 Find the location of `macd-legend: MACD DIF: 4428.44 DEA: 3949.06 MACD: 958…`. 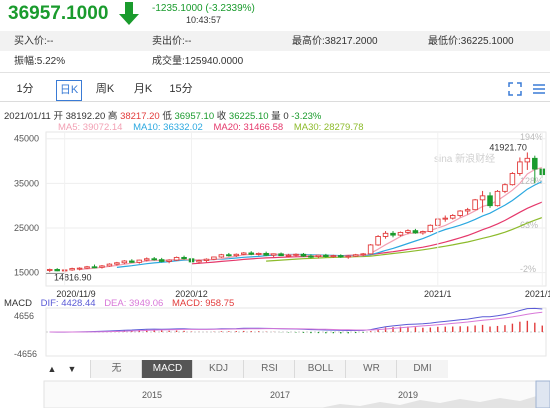

macd-legend: MACD DIF: 4428.44 DEA: 3949.06 MACD: 958… is located at coordinates (122, 303).